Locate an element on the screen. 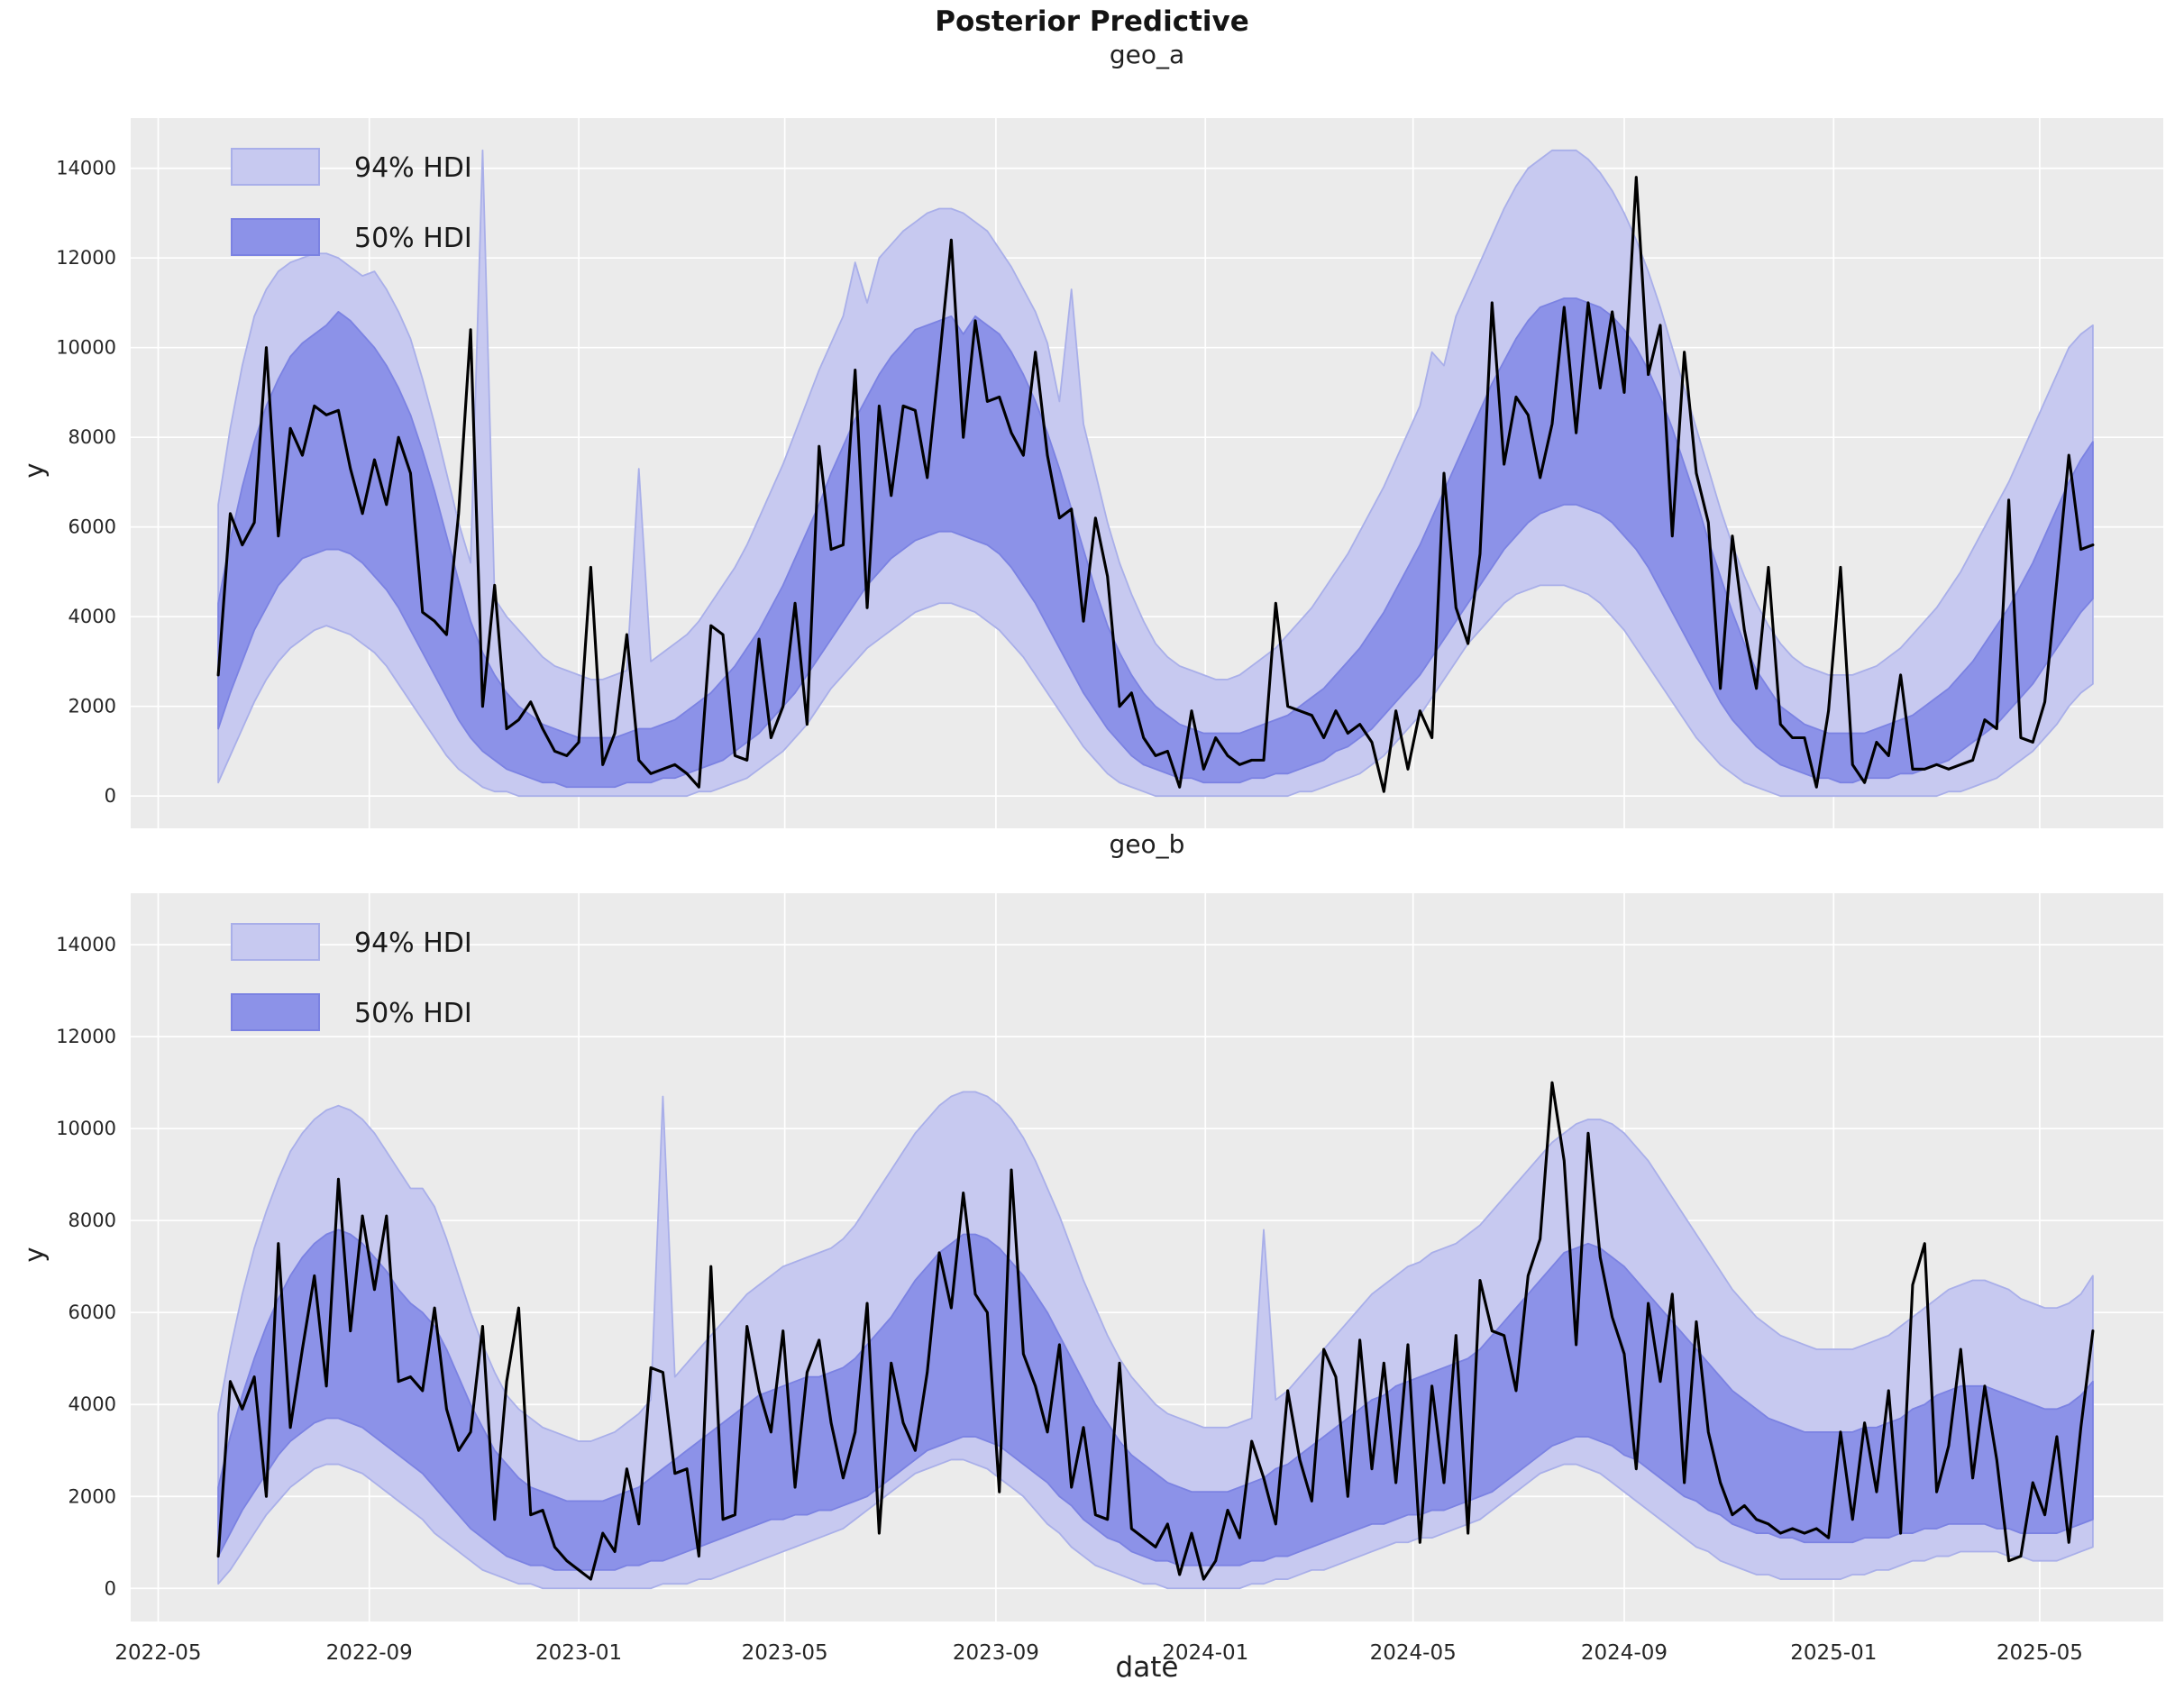  x-tick-label: 2024-05 is located at coordinates (1413, 1653).